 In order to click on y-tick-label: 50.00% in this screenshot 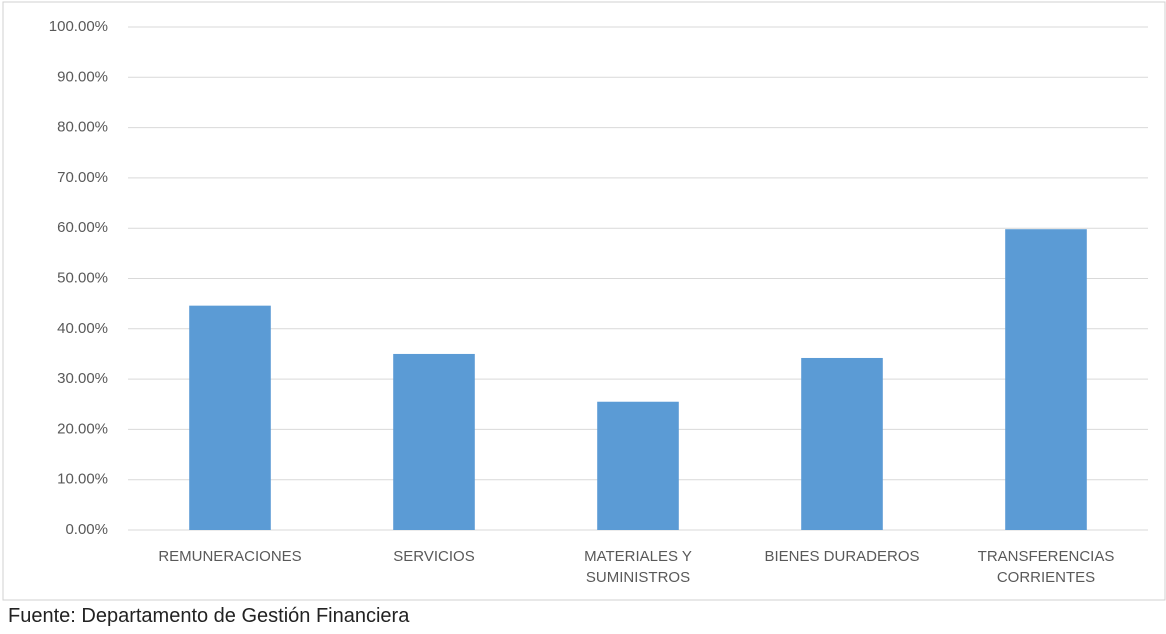, I will do `click(82, 277)`.